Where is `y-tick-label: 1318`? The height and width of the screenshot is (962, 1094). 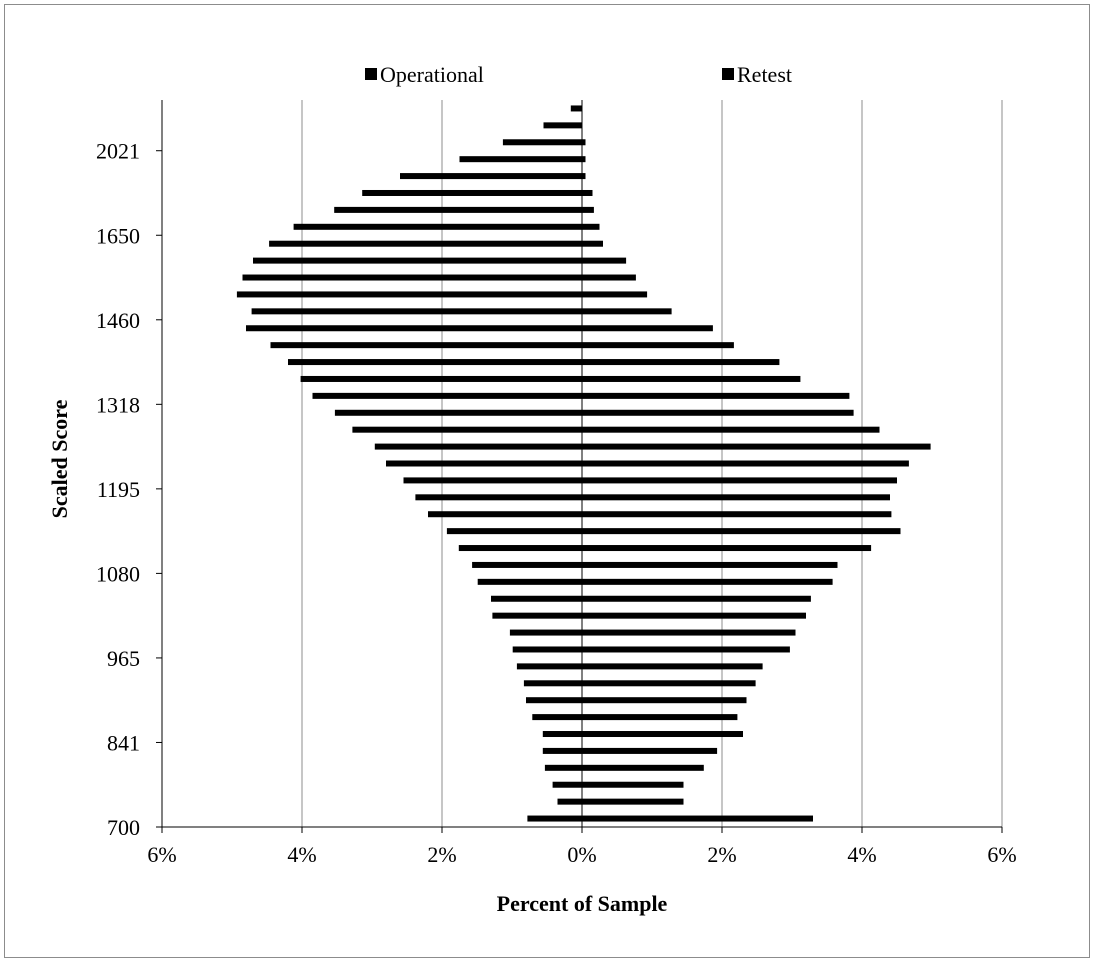 y-tick-label: 1318 is located at coordinates (118, 404).